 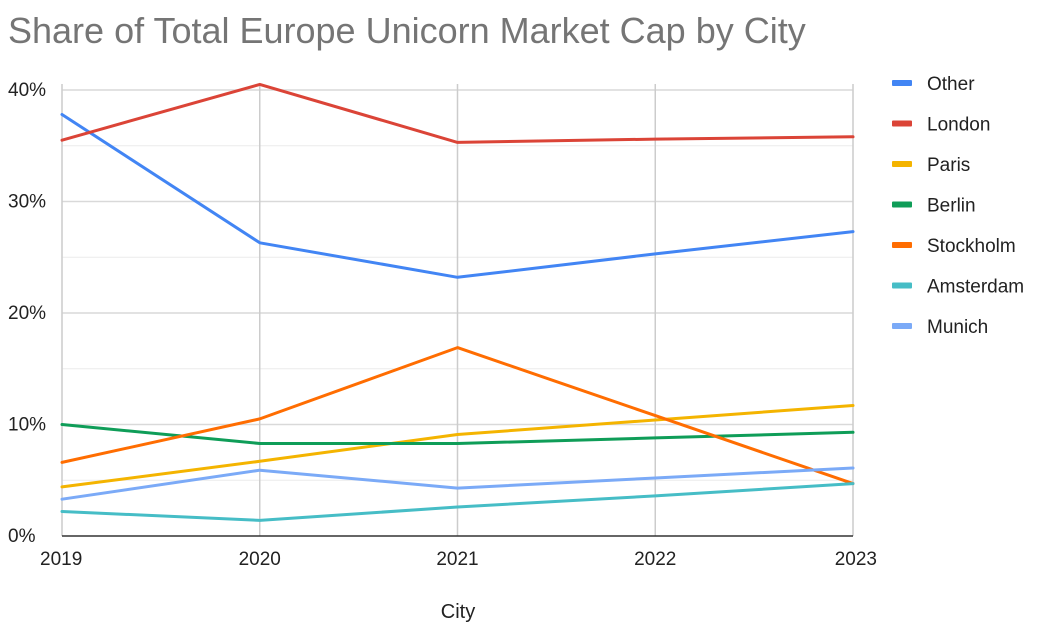 I want to click on legend-label-berlin: Berlin, so click(x=951, y=206).